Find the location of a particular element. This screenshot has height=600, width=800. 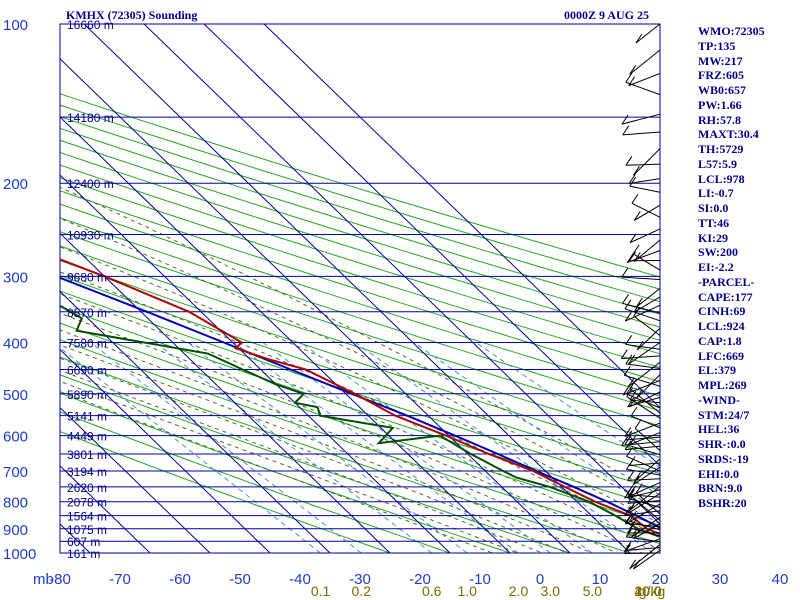

height-label: 3194 m is located at coordinates (87, 472).